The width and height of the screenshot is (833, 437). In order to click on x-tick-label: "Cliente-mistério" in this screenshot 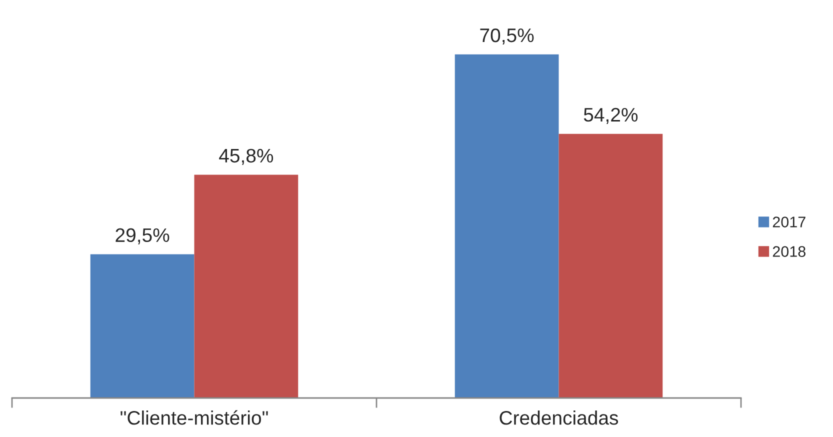, I will do `click(194, 417)`.